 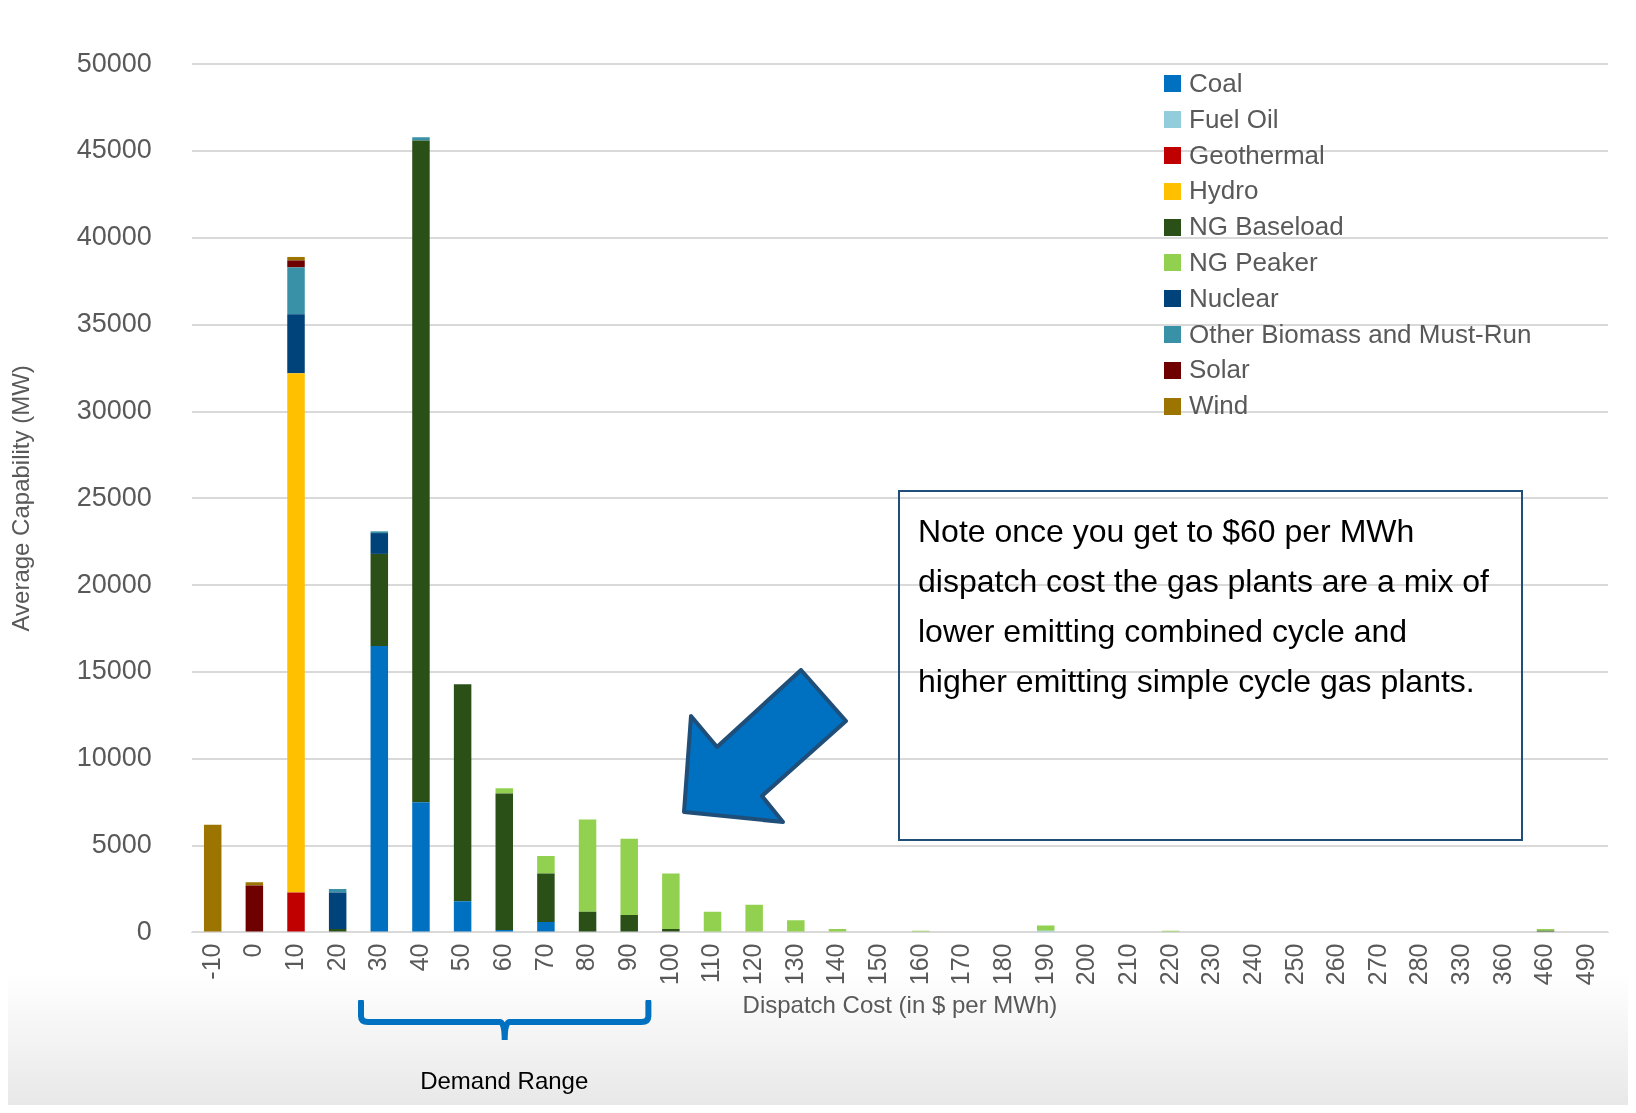 What do you see at coordinates (585, 957) in the screenshot?
I see `x-tick-label: 80` at bounding box center [585, 957].